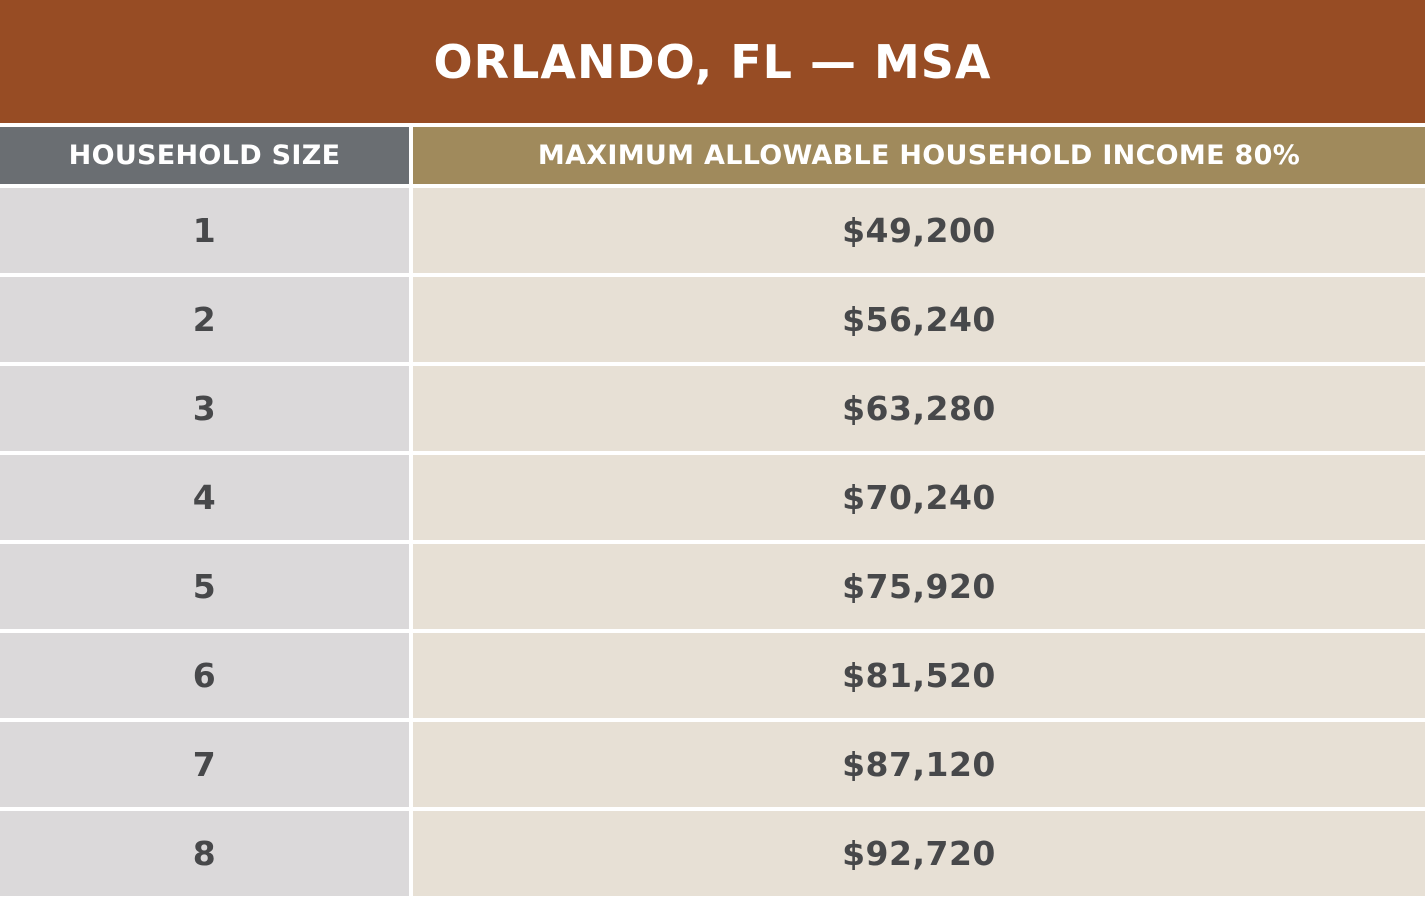 Image resolution: width=1425 pixels, height=900 pixels. I want to click on household-size-cell: 6, so click(204, 675).